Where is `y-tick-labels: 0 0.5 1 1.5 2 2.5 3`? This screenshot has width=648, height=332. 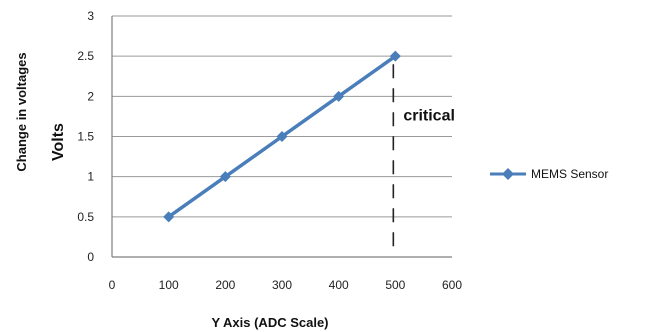 y-tick-labels: 0 0.5 1 1.5 2 2.5 3 is located at coordinates (85, 136).